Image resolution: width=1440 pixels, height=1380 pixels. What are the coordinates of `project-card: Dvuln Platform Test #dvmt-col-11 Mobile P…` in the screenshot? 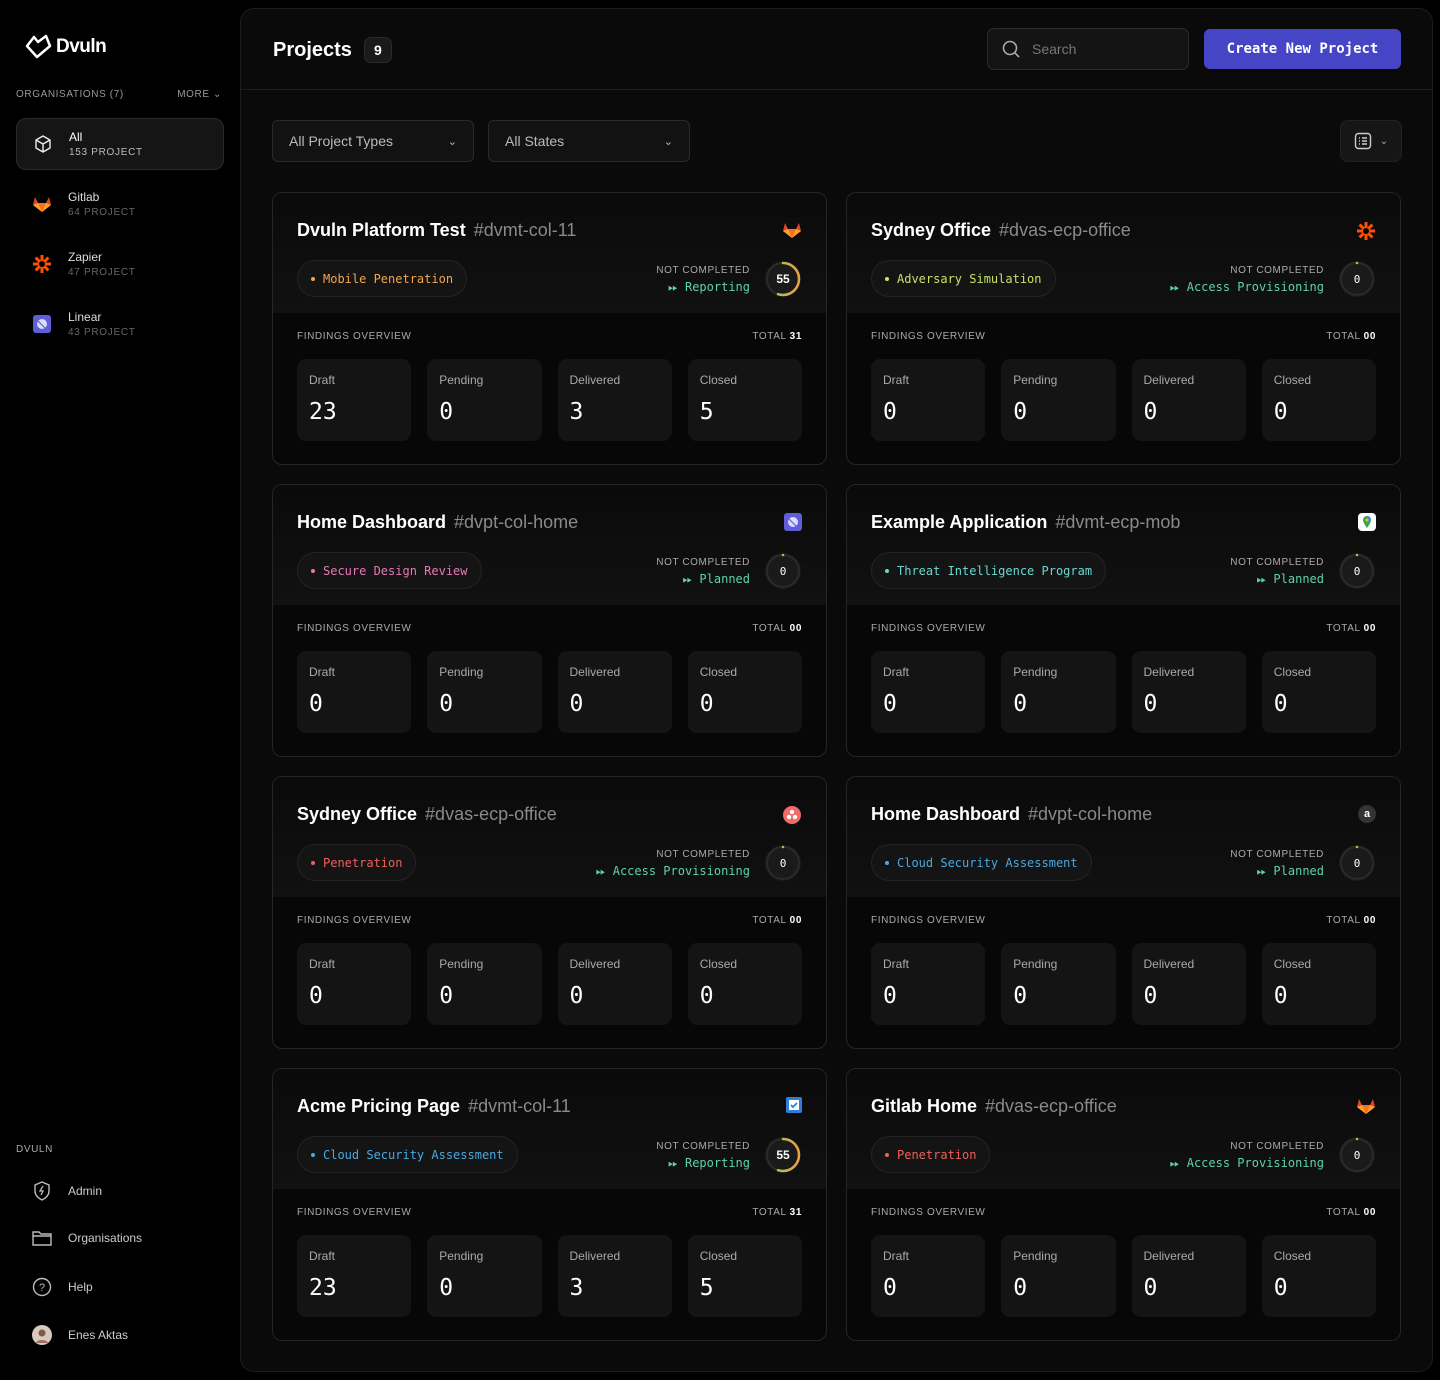 It's located at (549, 328).